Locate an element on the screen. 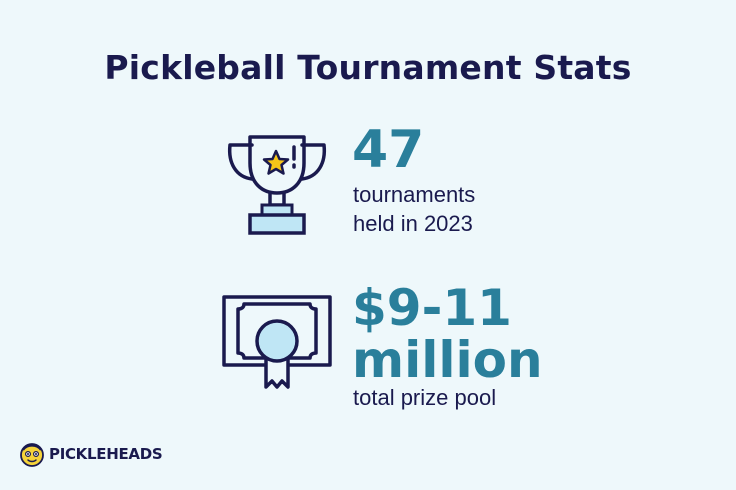 The width and height of the screenshot is (736, 490). tournaments-label-line1: tournaments is located at coordinates (414, 194).